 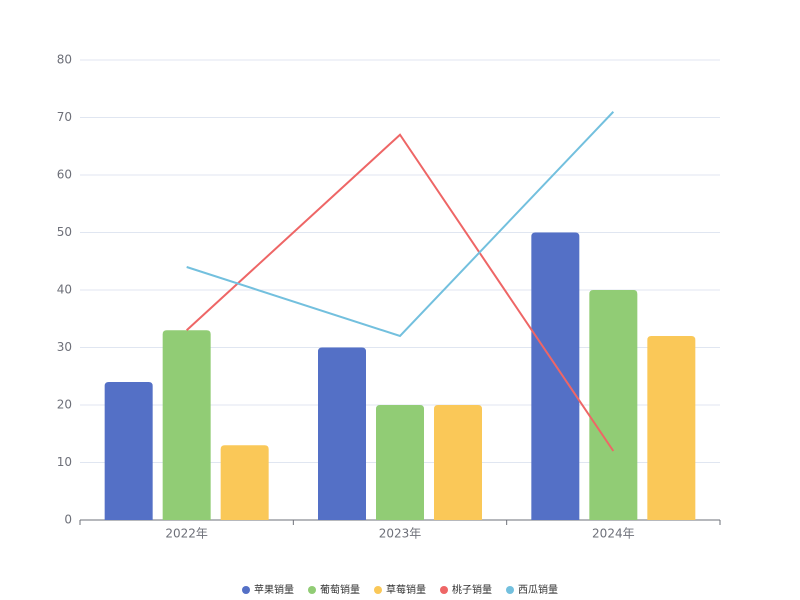 I want to click on legend-label: 草莓销量, so click(x=406, y=589).